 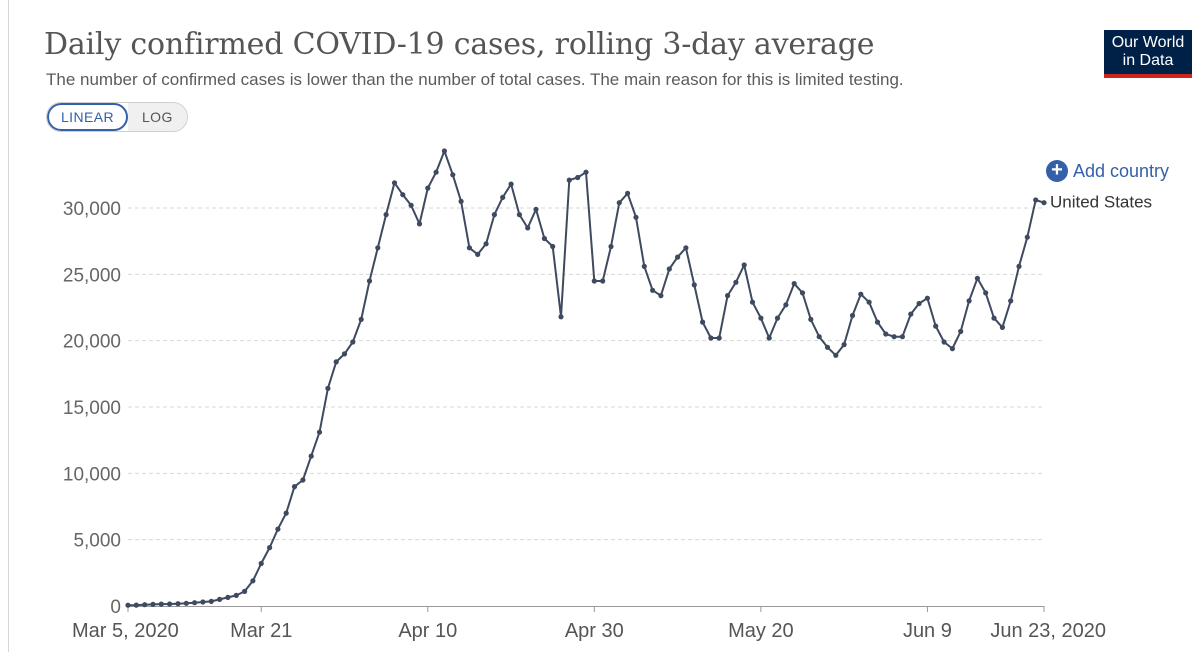 I want to click on add-country-button: + Add country, so click(x=1107, y=171).